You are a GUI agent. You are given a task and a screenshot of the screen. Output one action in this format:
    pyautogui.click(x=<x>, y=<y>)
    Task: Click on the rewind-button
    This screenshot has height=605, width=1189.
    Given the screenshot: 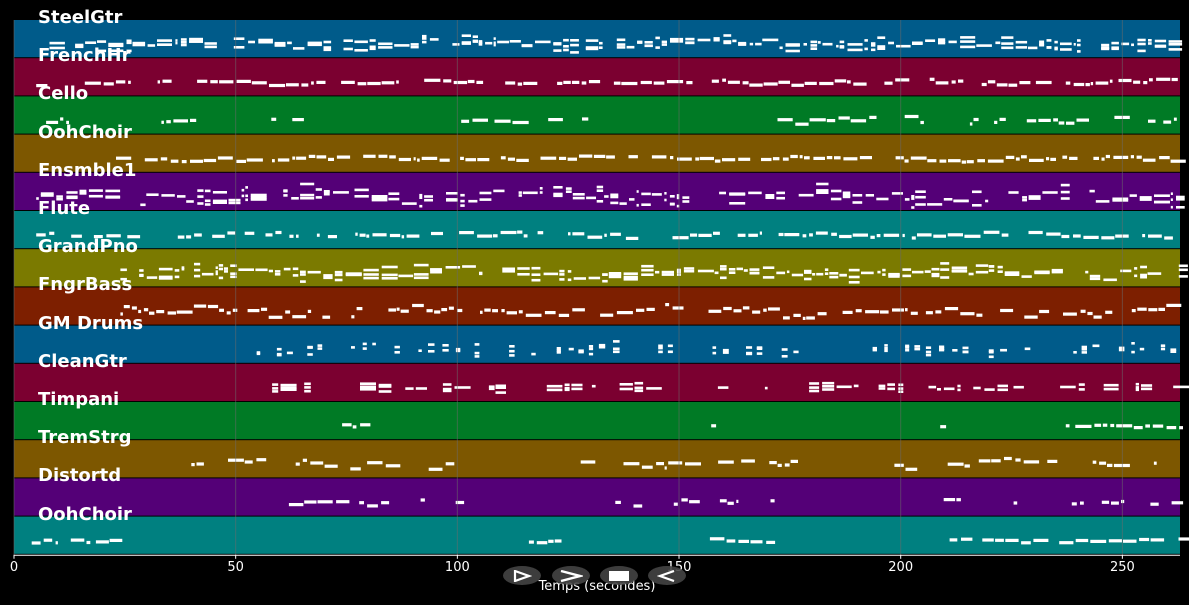 What is the action you would take?
    pyautogui.click(x=522, y=575)
    